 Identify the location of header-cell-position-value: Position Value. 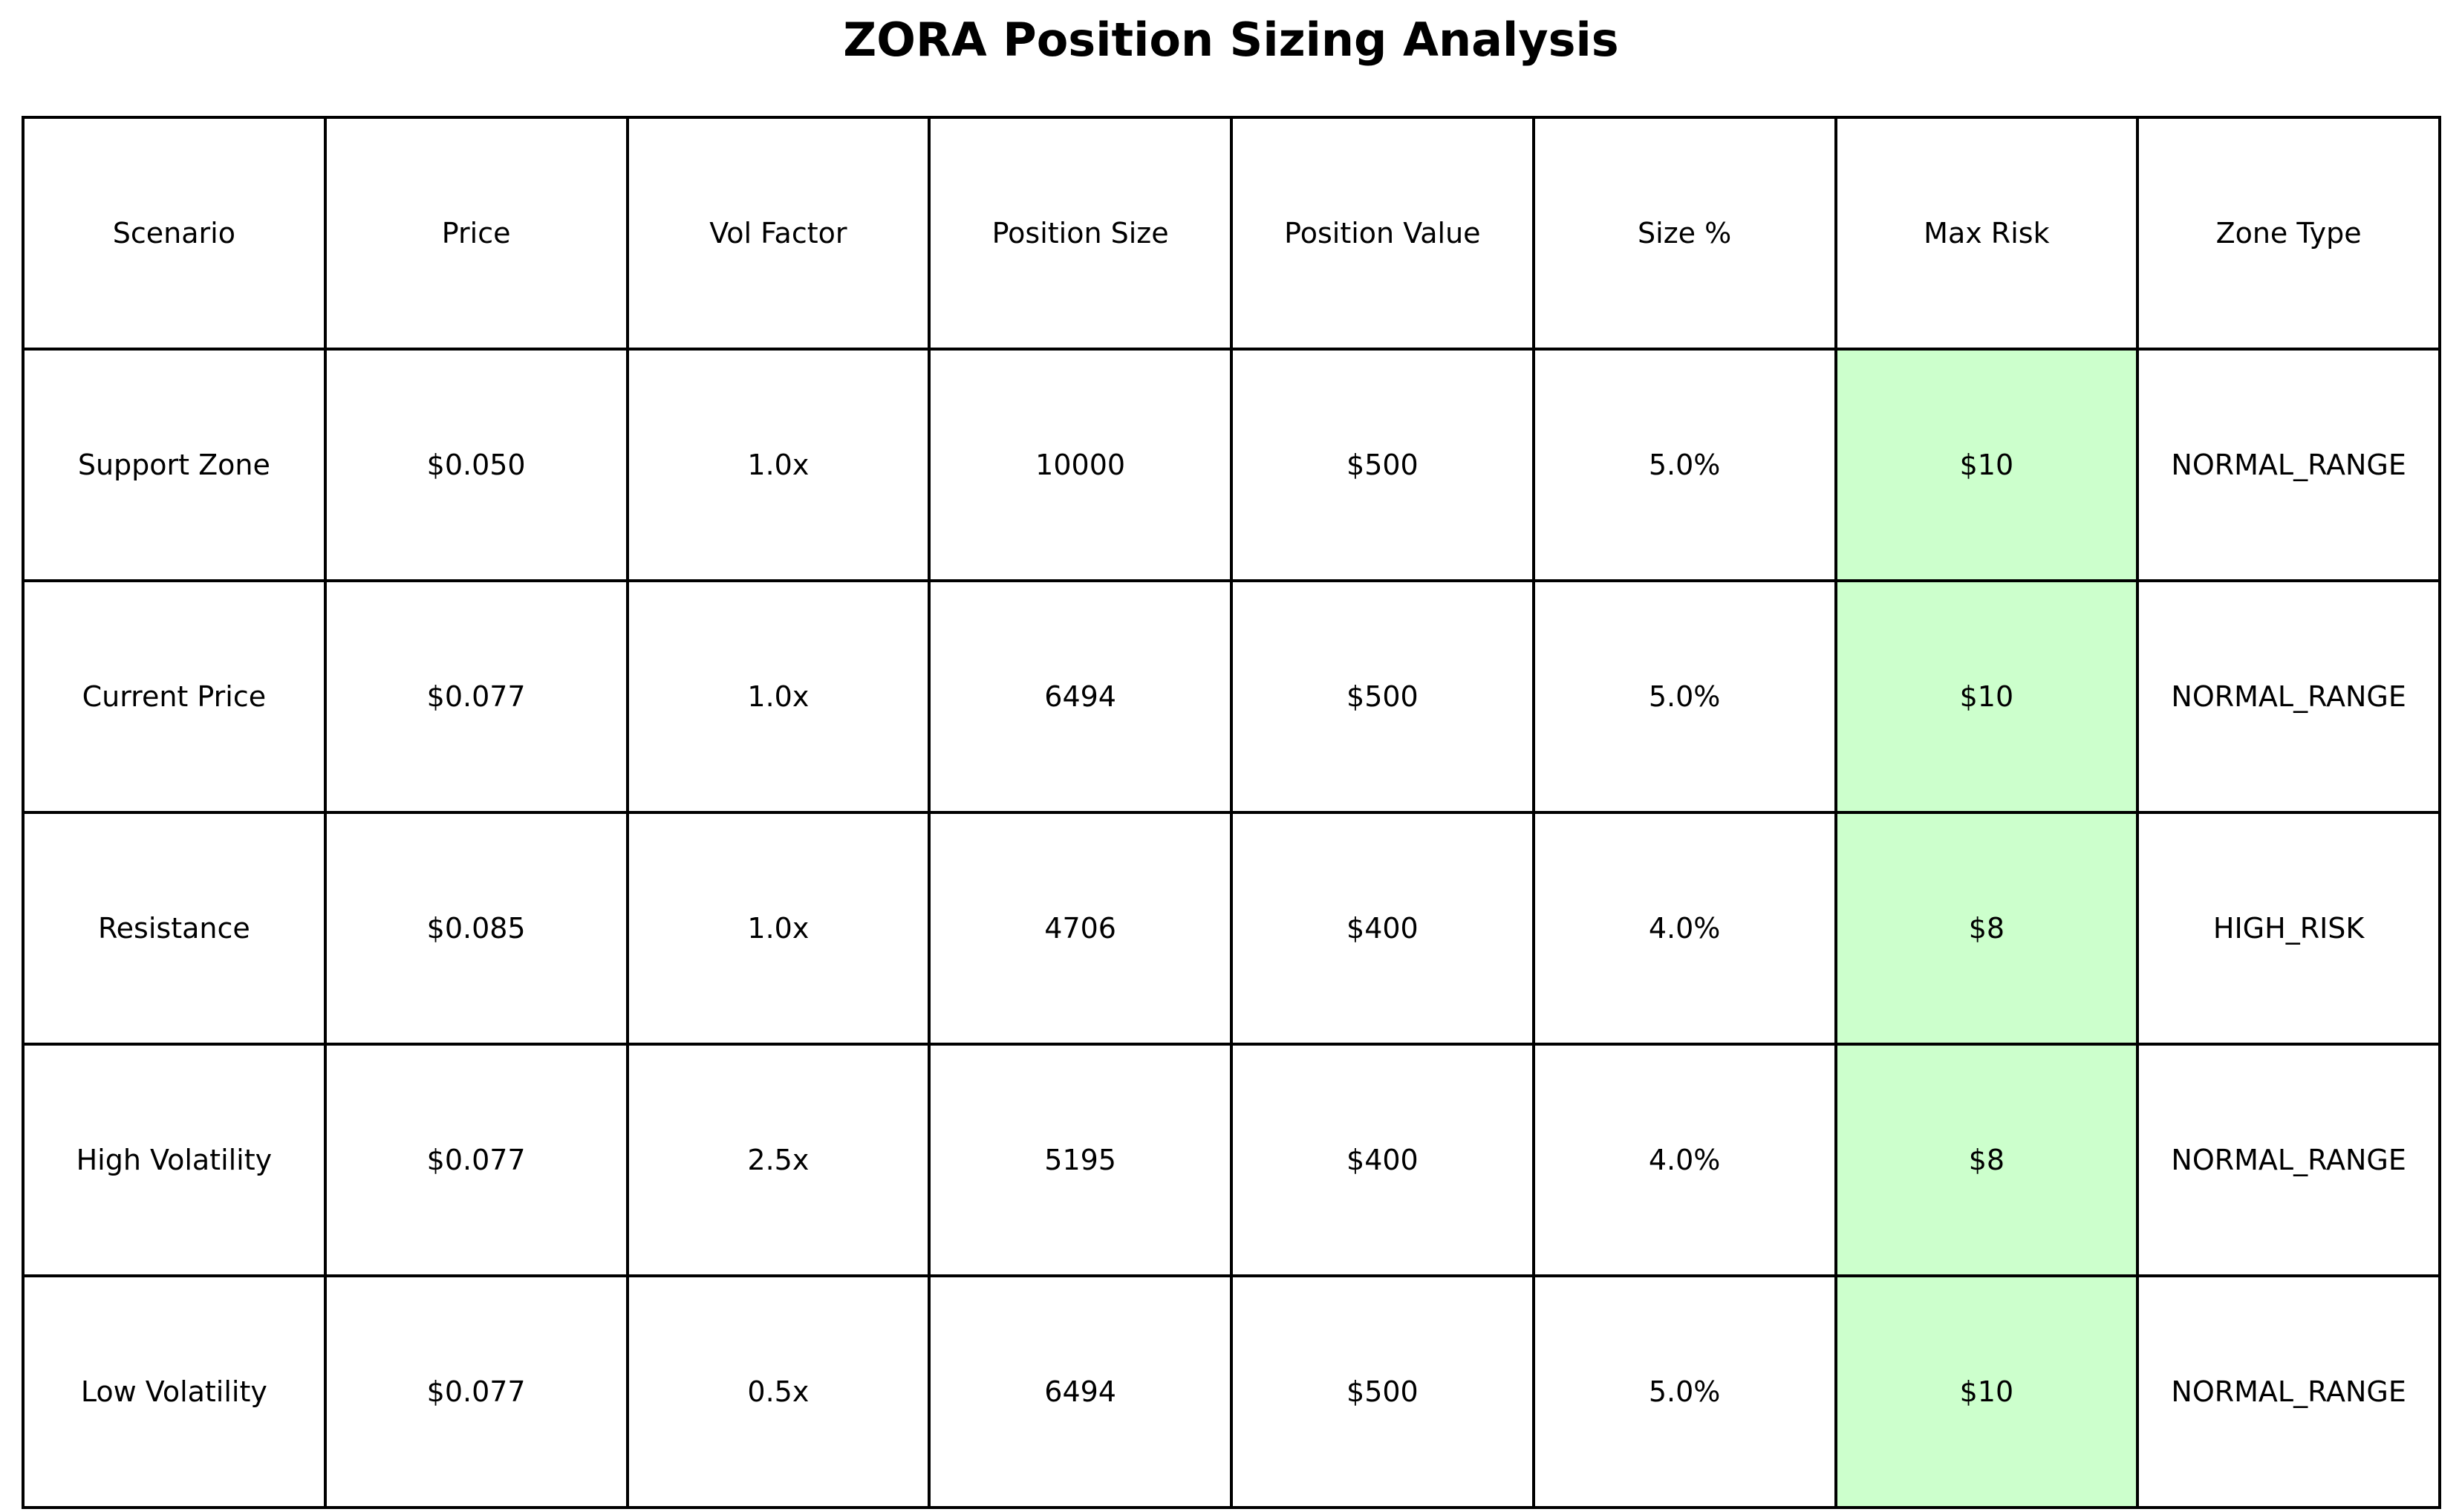
(1383, 233).